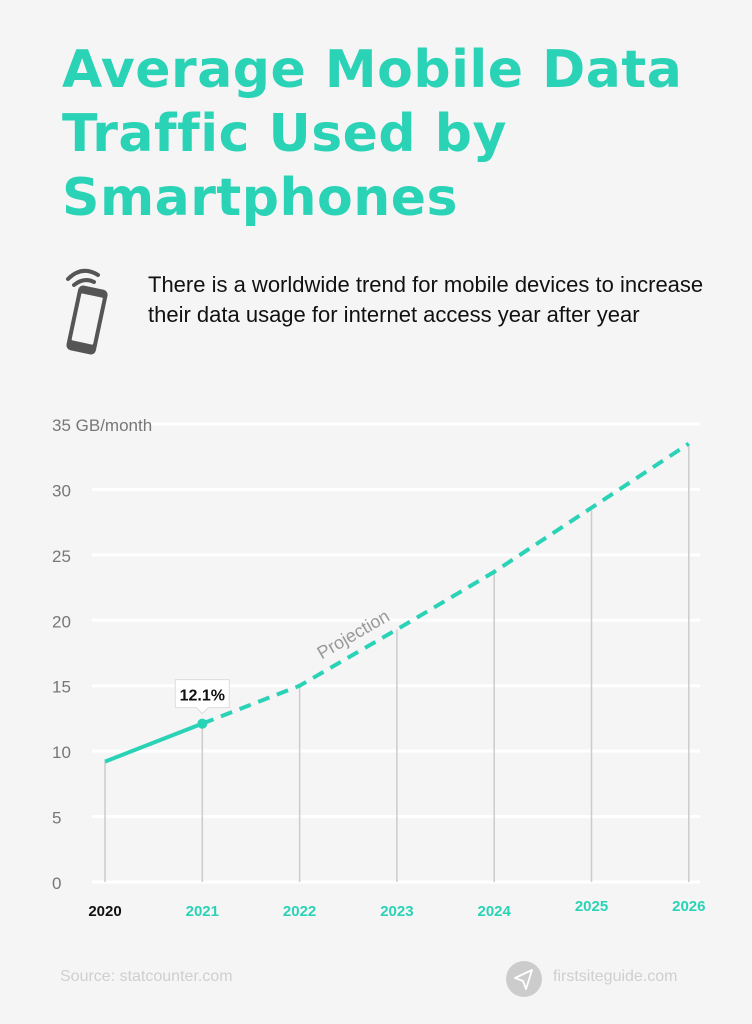 This screenshot has width=752, height=1024. I want to click on x-tick-label: 2021, so click(202, 911).